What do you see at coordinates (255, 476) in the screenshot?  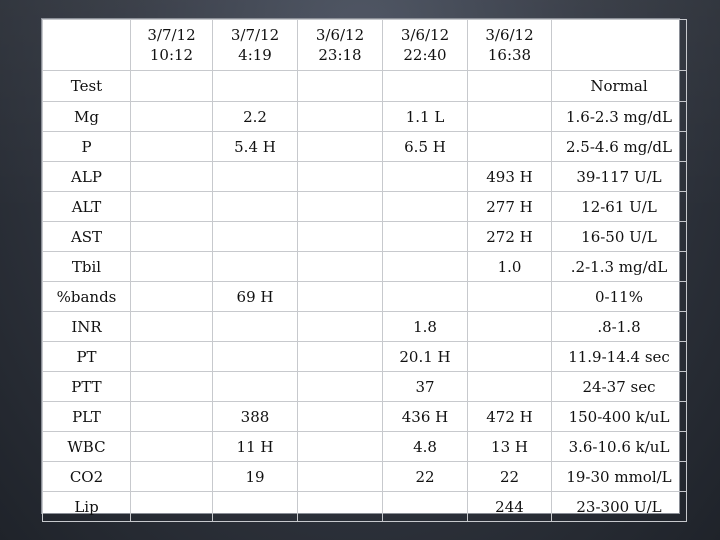 I see `result-cell: 19` at bounding box center [255, 476].